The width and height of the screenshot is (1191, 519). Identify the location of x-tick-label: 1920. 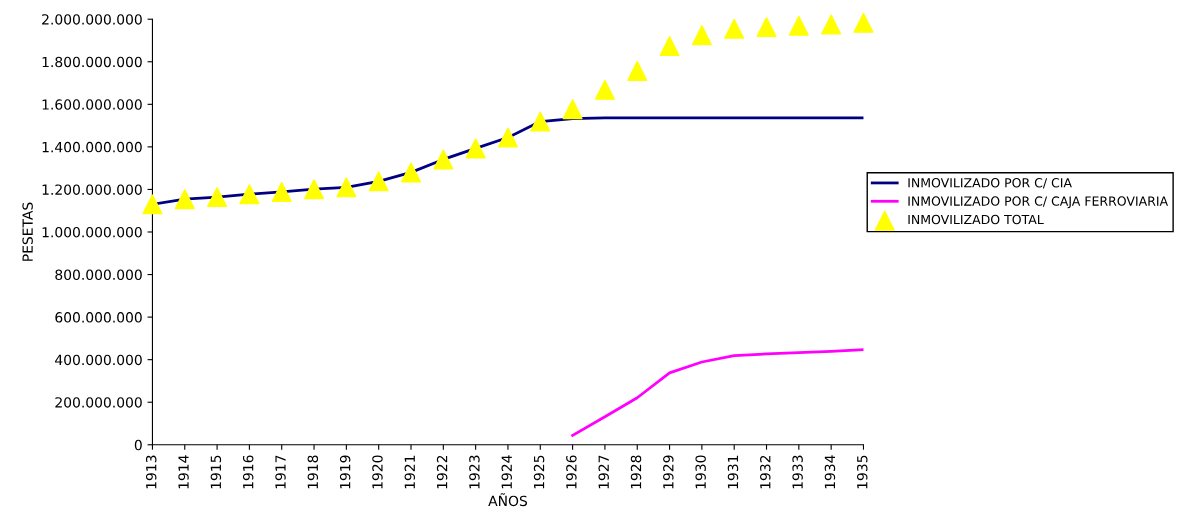
(377, 472).